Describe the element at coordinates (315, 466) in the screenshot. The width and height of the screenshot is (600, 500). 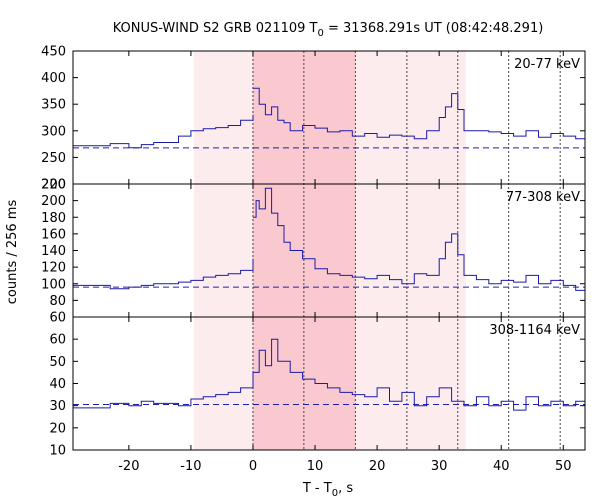
I see `x-tick-label: 10` at that location.